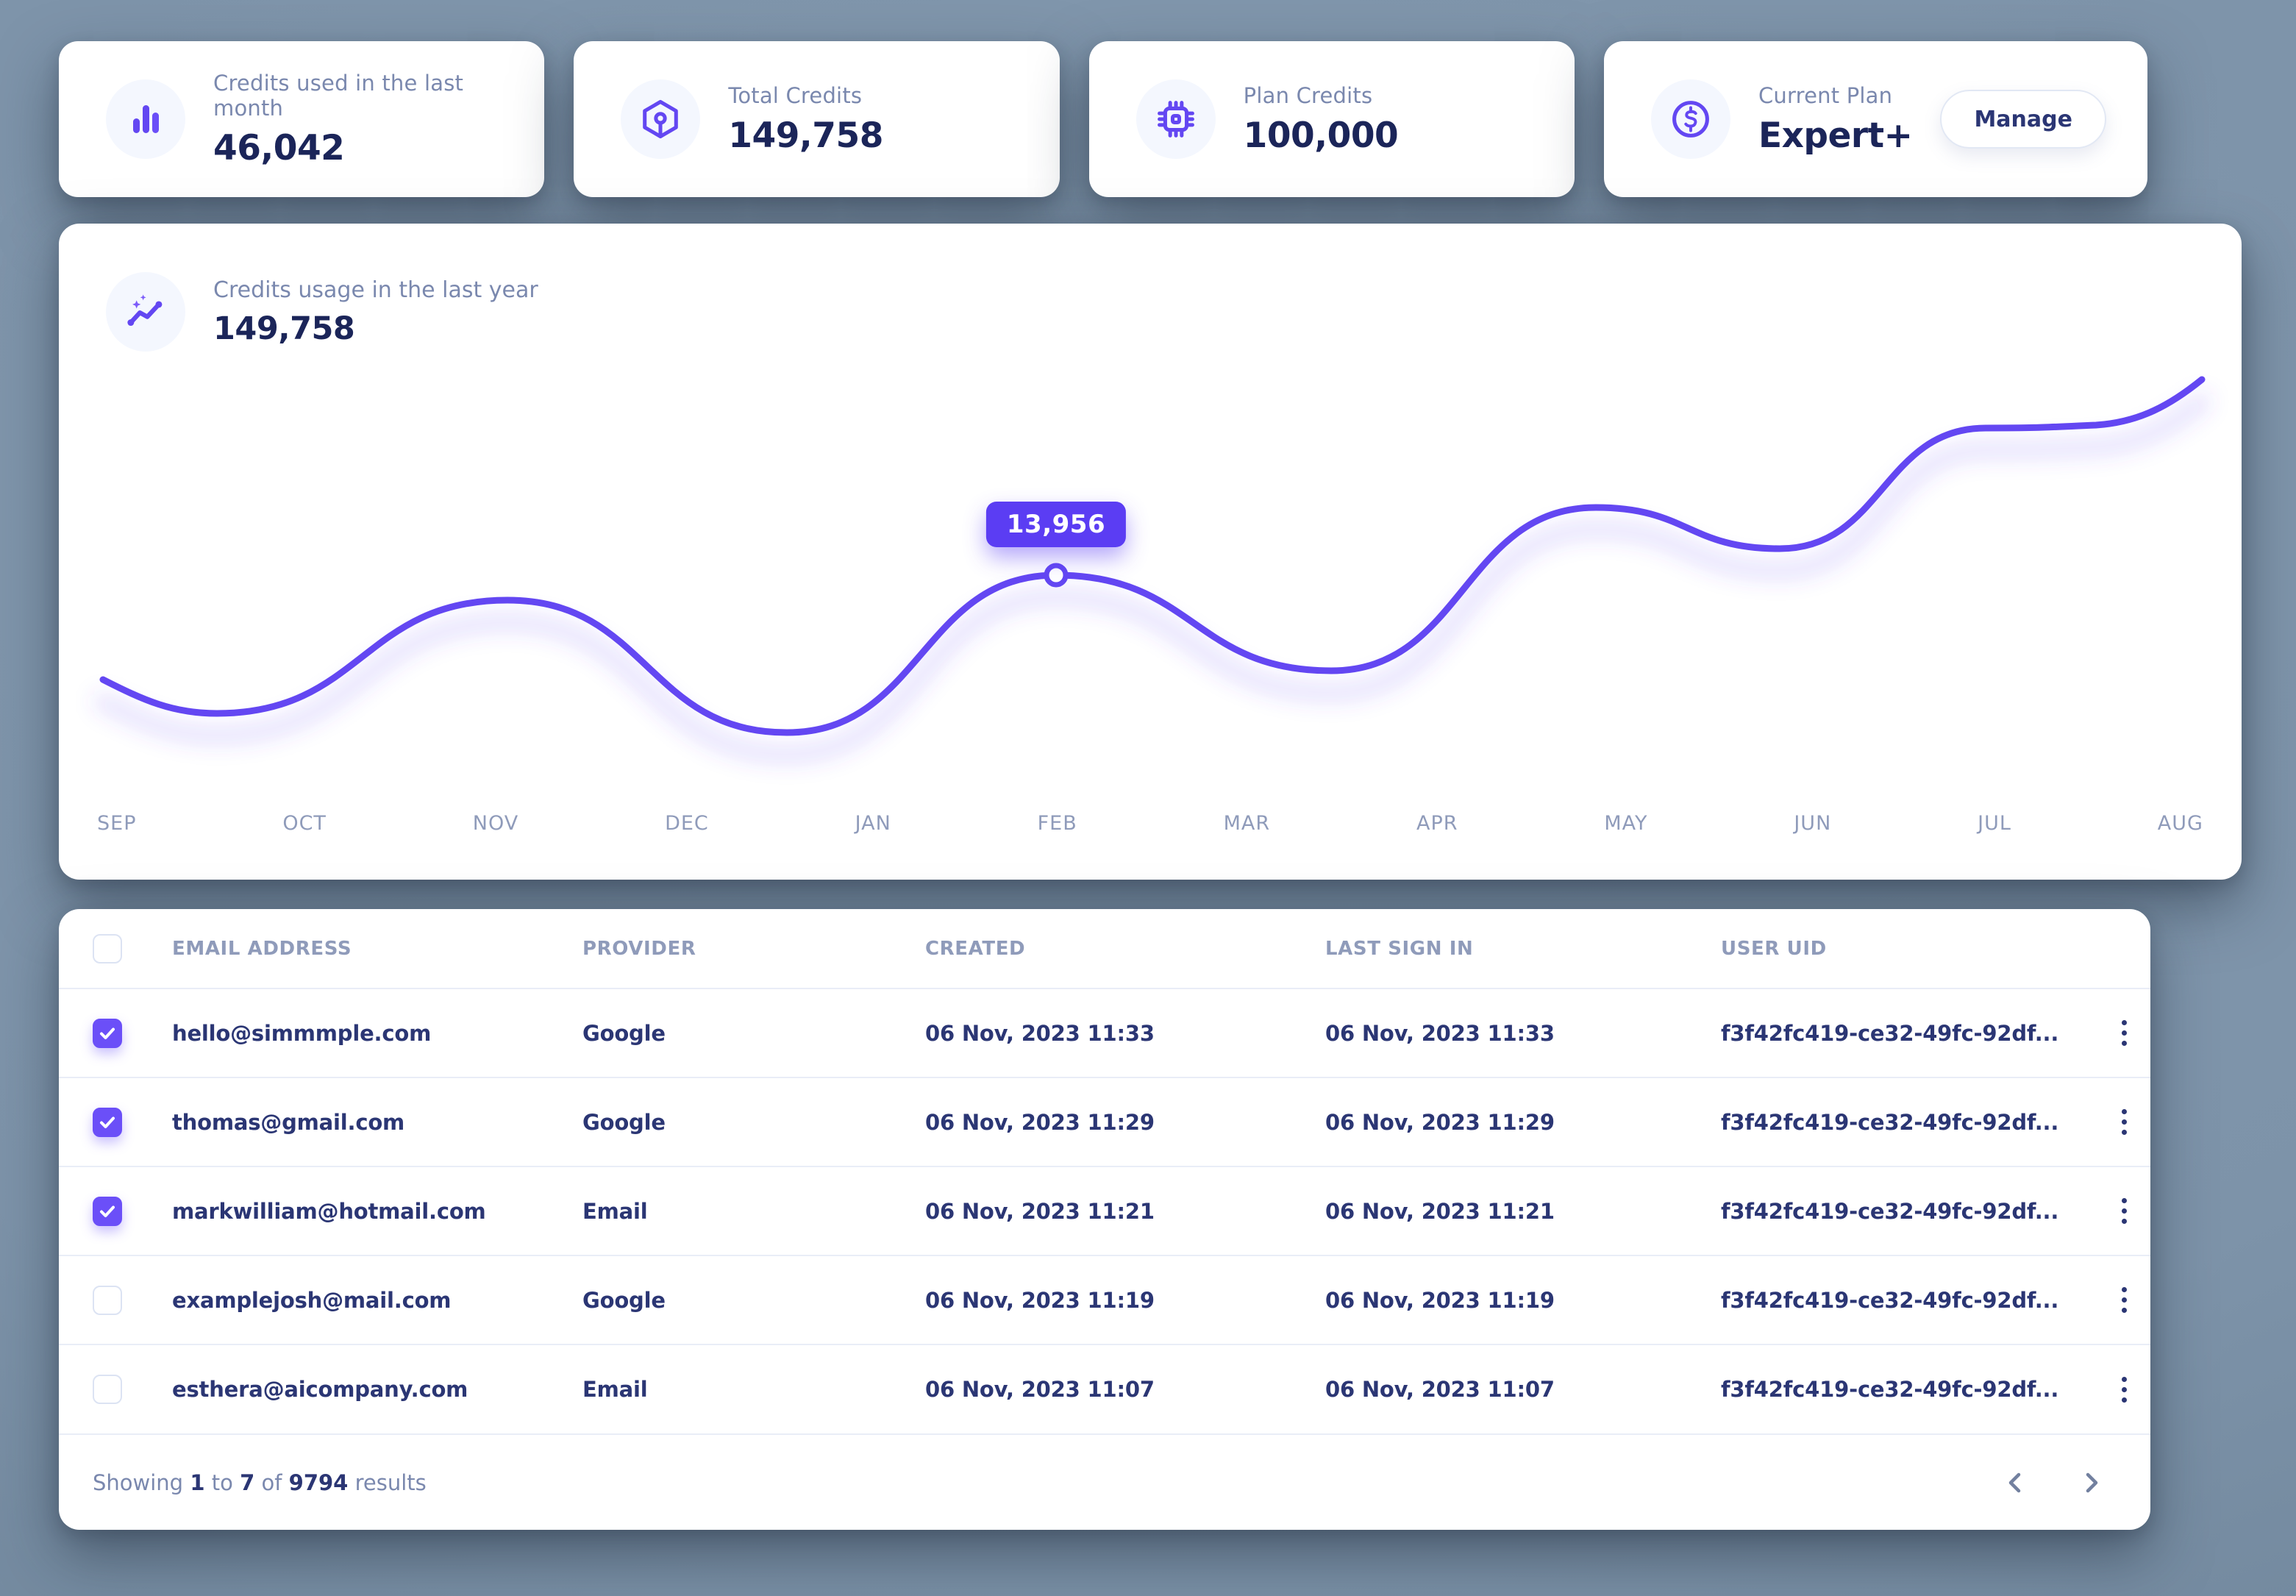 This screenshot has height=1596, width=2296. I want to click on chip-icon, so click(1176, 119).